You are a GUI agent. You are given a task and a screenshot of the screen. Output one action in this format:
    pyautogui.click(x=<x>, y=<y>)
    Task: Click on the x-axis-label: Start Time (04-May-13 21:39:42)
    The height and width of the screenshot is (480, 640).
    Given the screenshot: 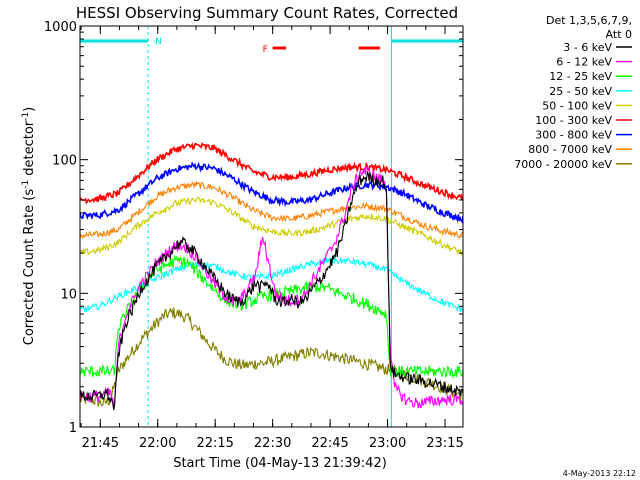 What is the action you would take?
    pyautogui.click(x=280, y=463)
    